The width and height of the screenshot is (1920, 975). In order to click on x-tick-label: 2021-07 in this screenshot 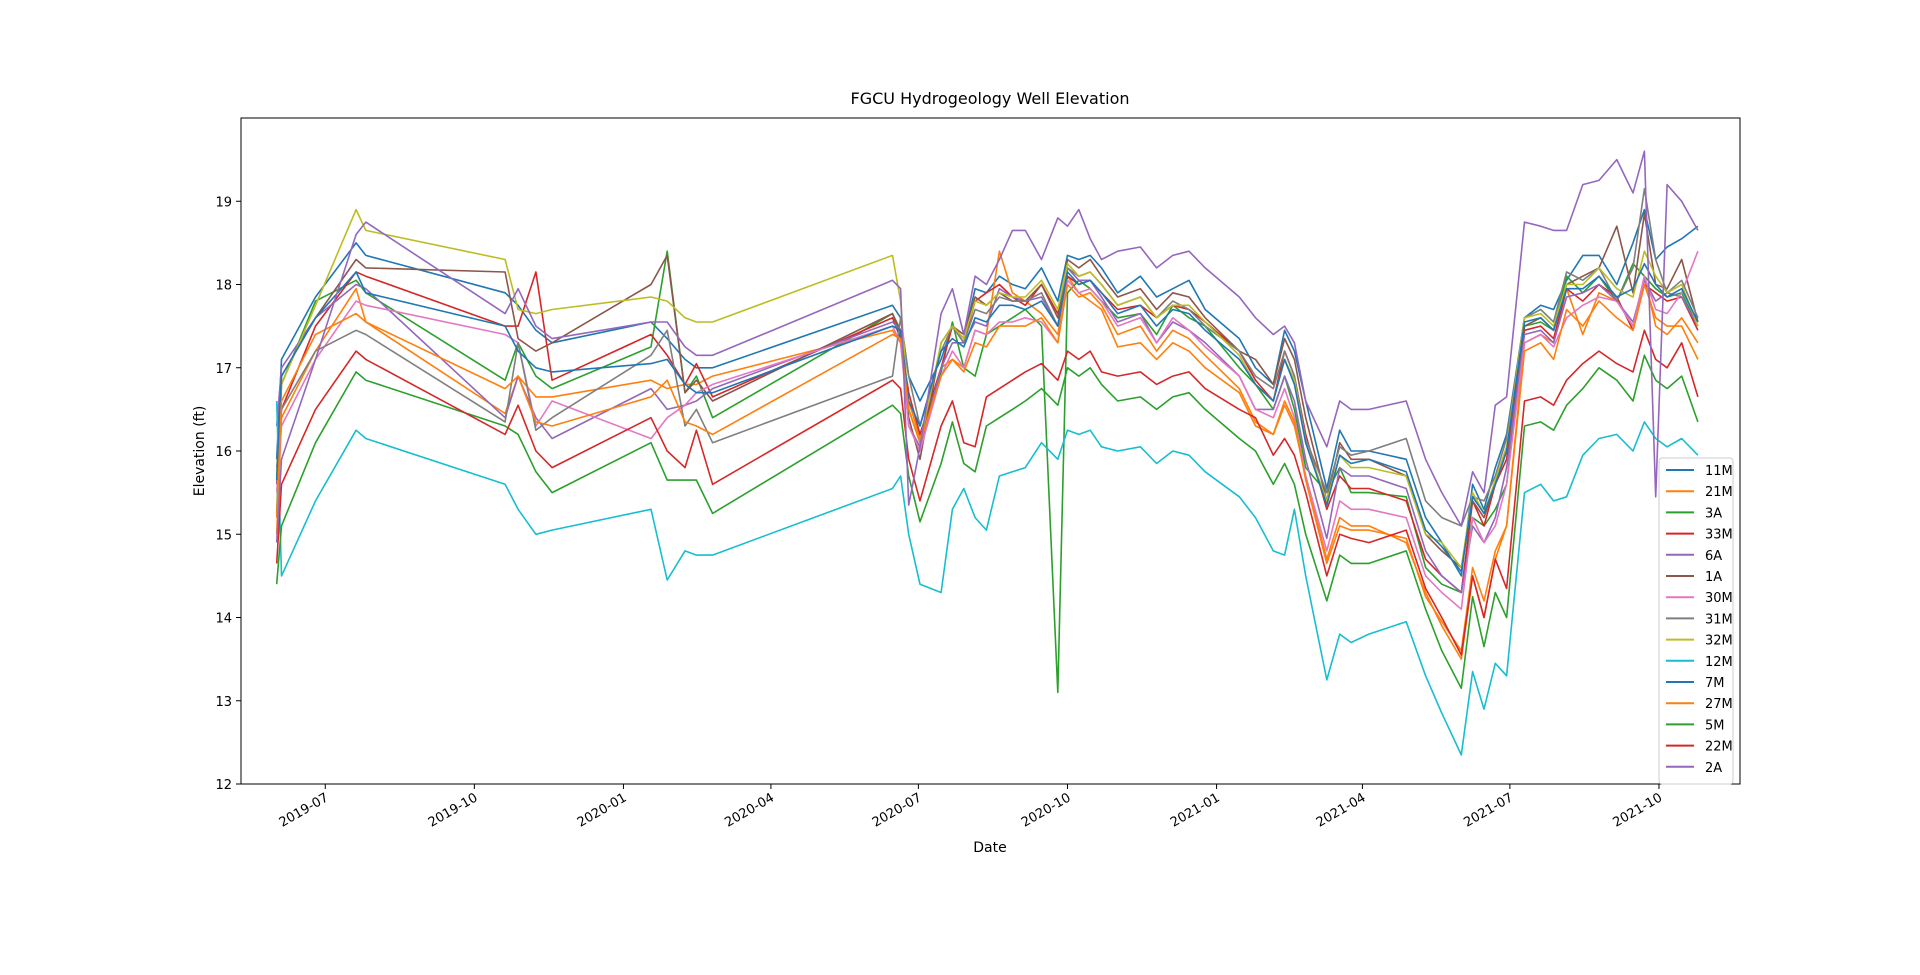, I will do `click(1488, 810)`.